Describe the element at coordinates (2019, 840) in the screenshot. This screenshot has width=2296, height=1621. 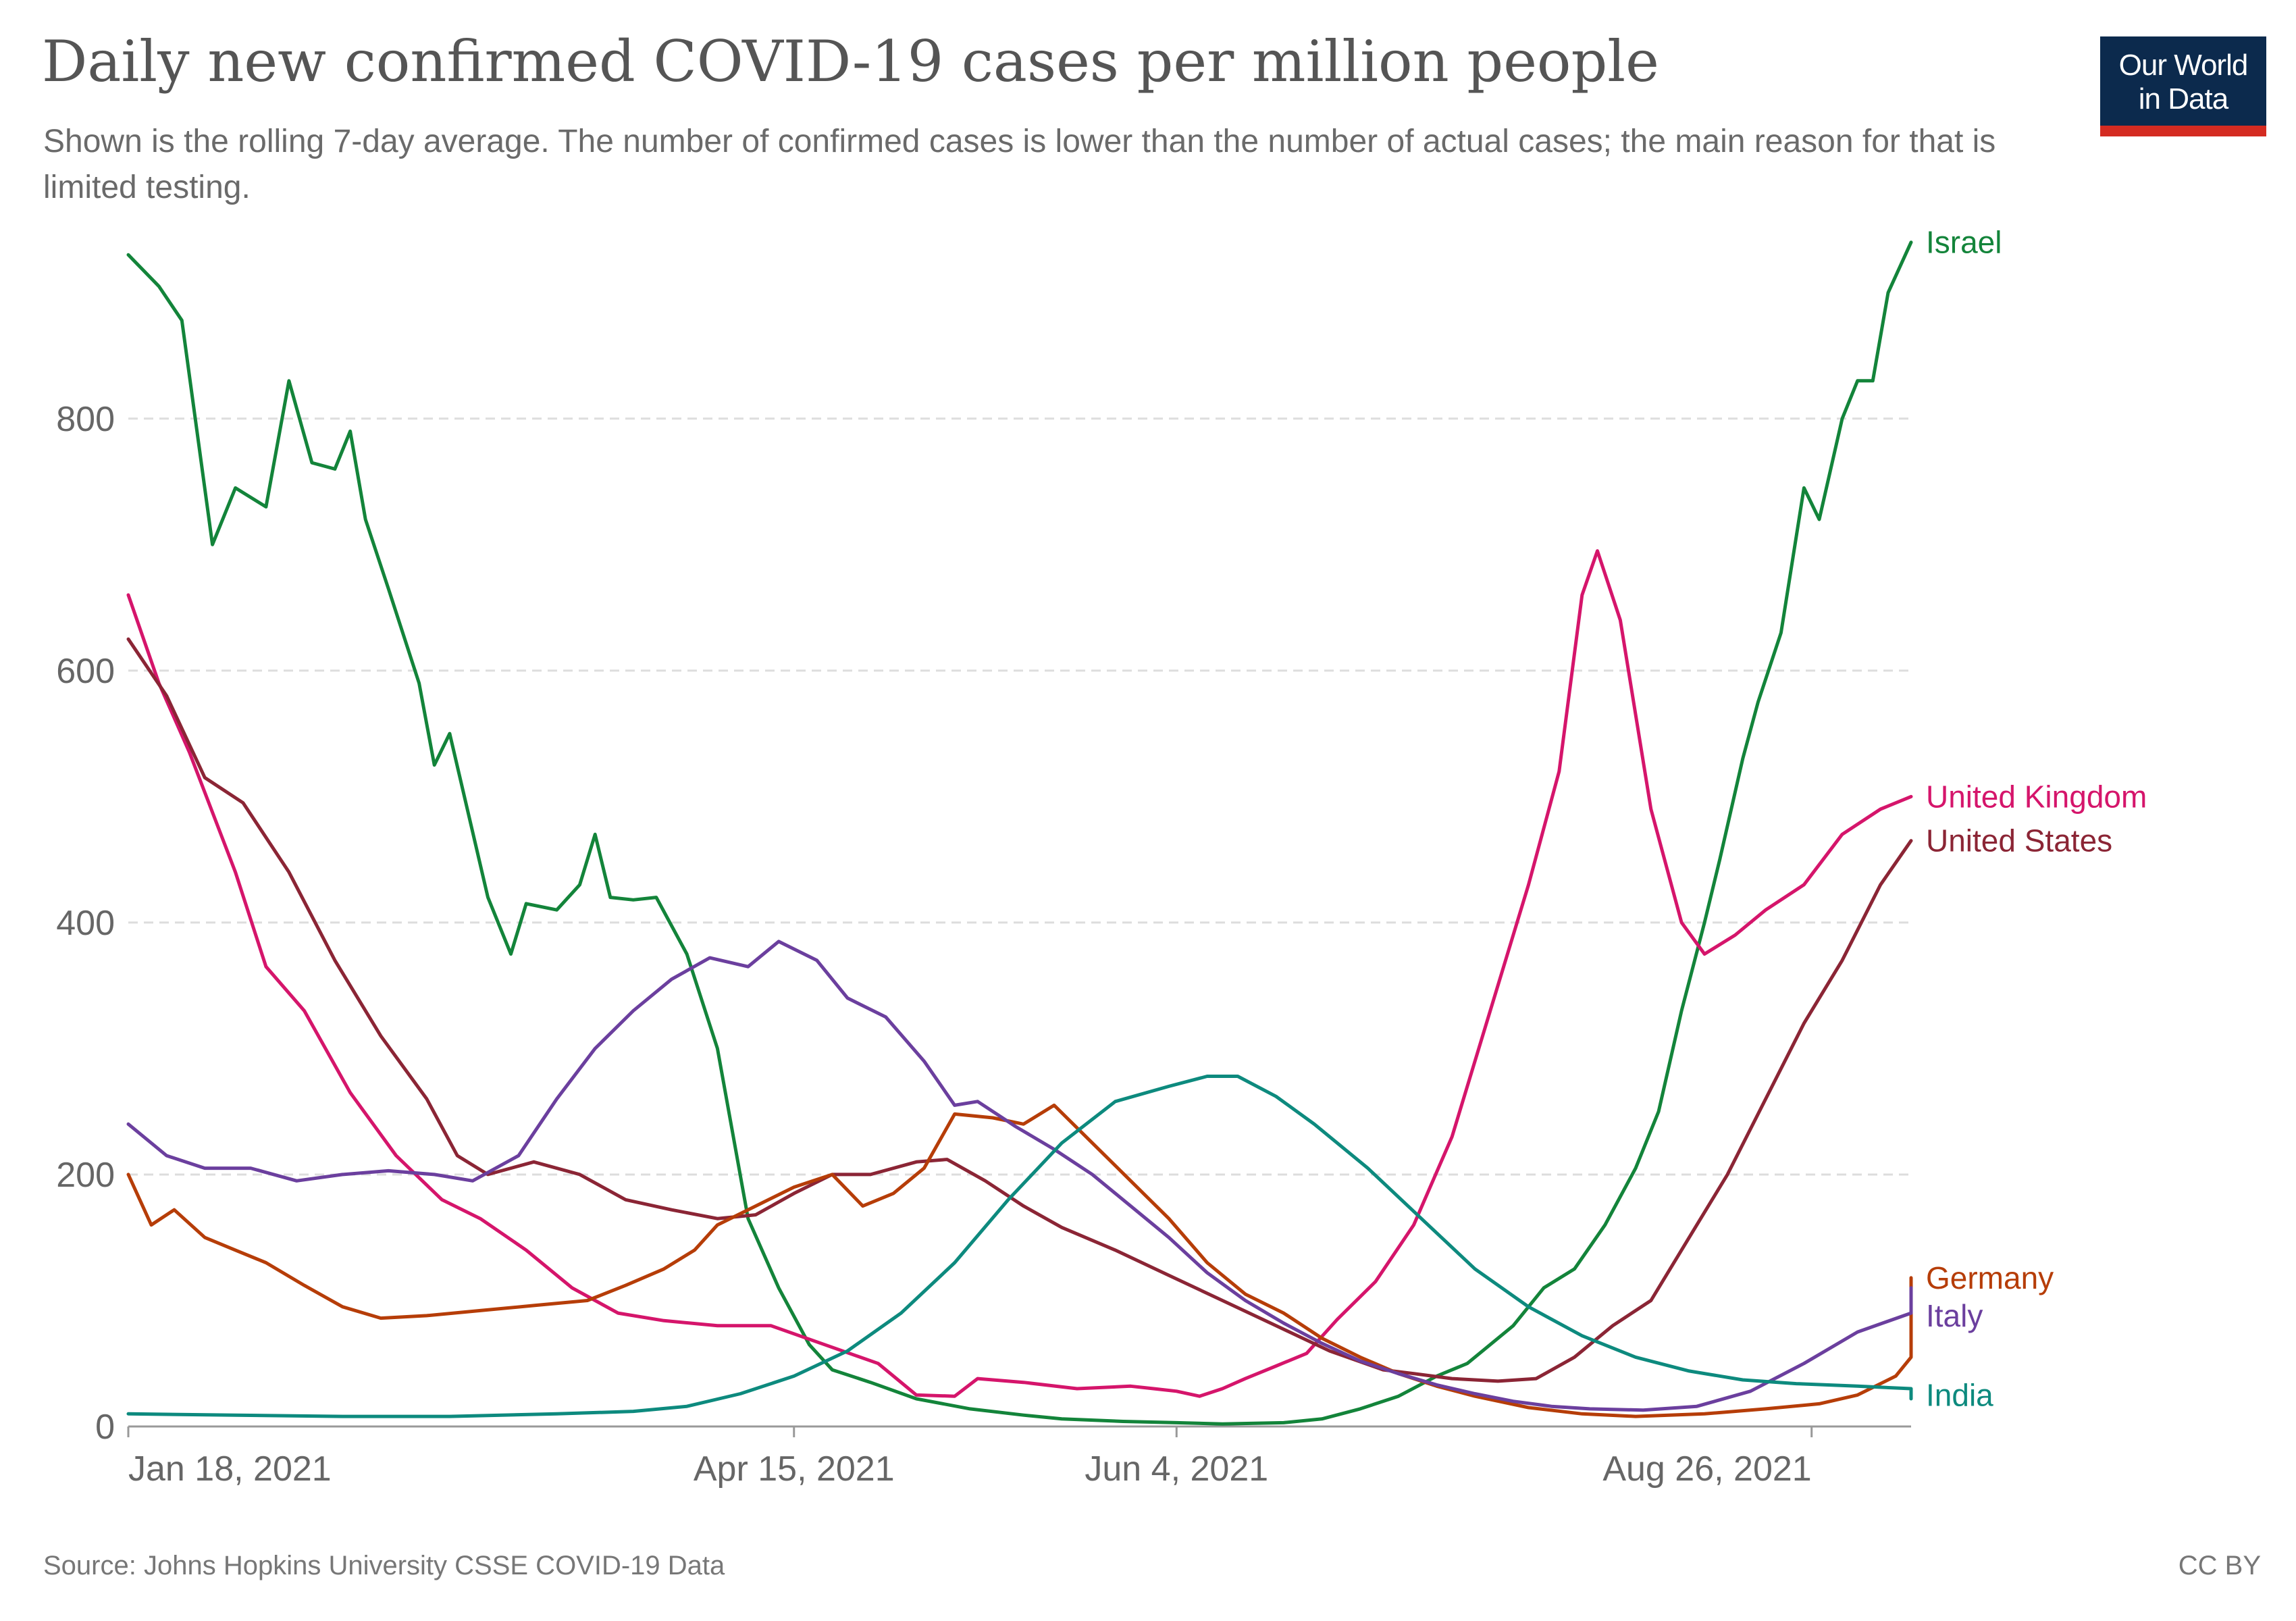
I see `series-label-united-states: United States` at that location.